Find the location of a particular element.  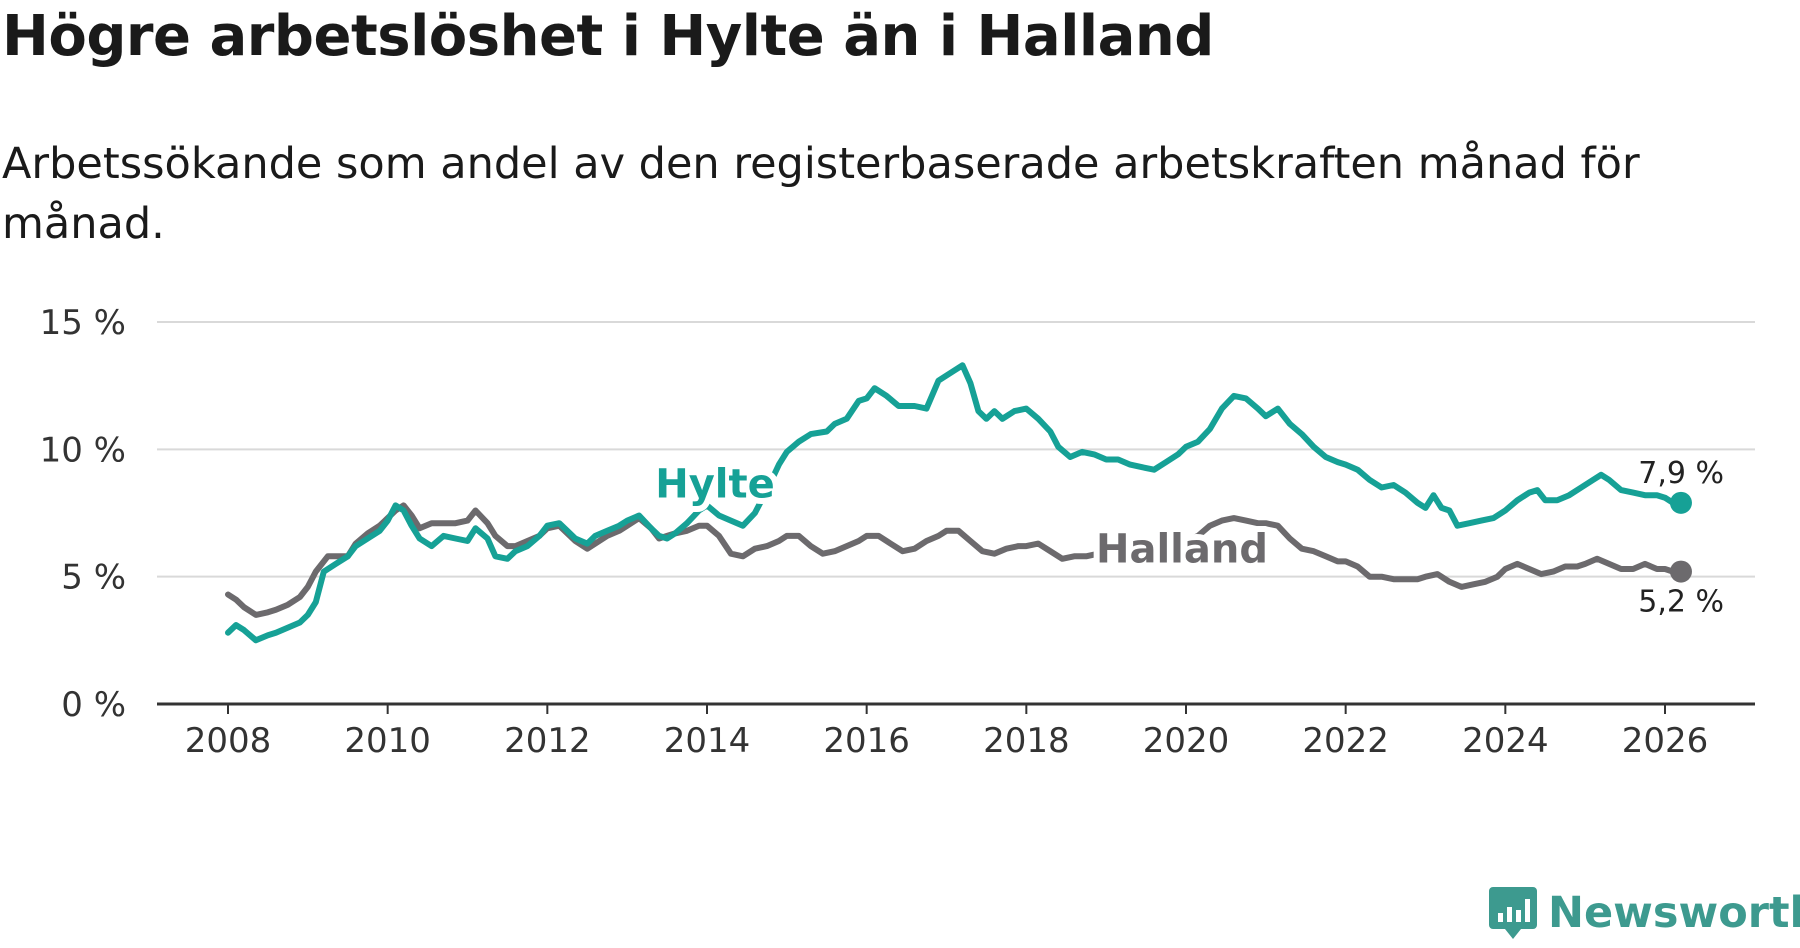

x-tick-label-2012: 2012 is located at coordinates (547, 741).